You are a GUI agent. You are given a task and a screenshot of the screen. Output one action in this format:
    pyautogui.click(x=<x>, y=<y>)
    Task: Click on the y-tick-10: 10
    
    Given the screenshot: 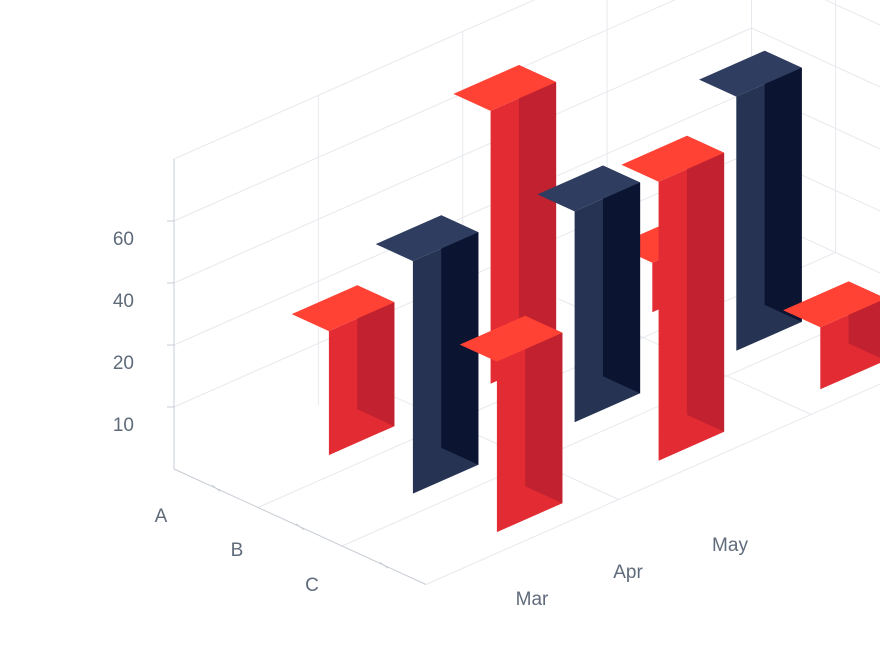 What is the action you would take?
    pyautogui.click(x=123, y=425)
    